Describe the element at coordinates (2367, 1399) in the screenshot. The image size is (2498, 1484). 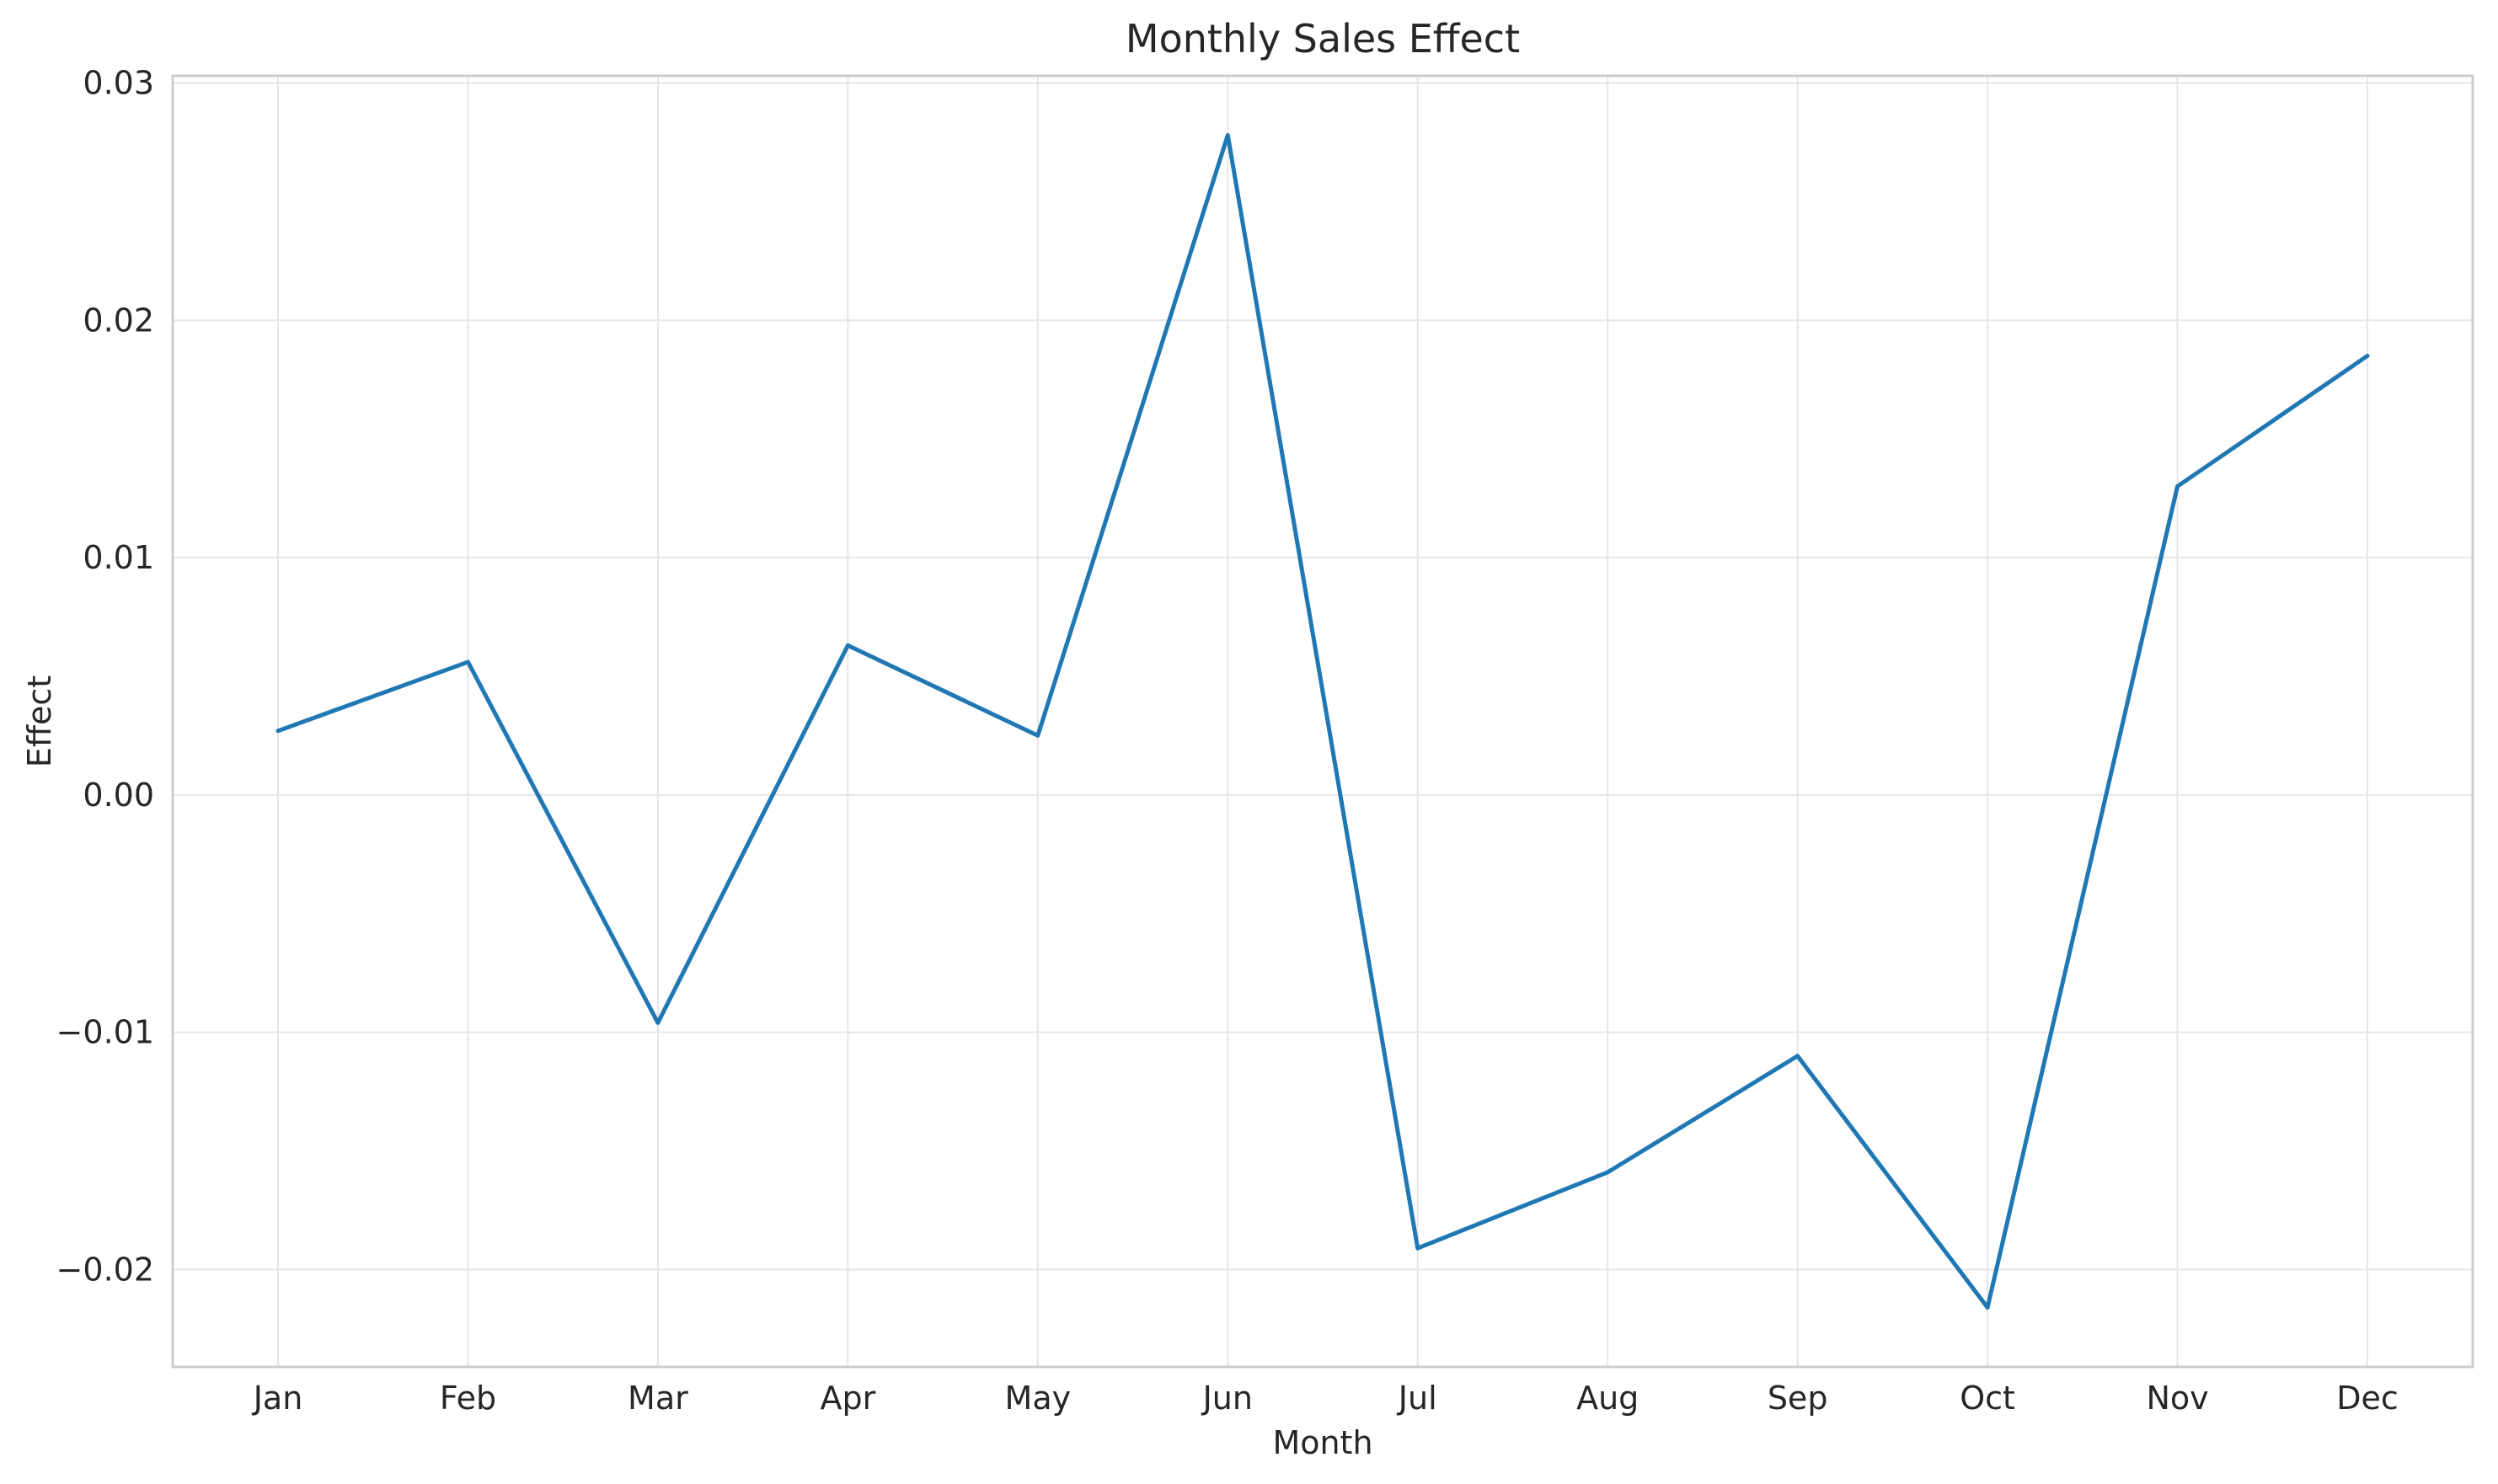
I see `x-tick-label: Dec` at that location.